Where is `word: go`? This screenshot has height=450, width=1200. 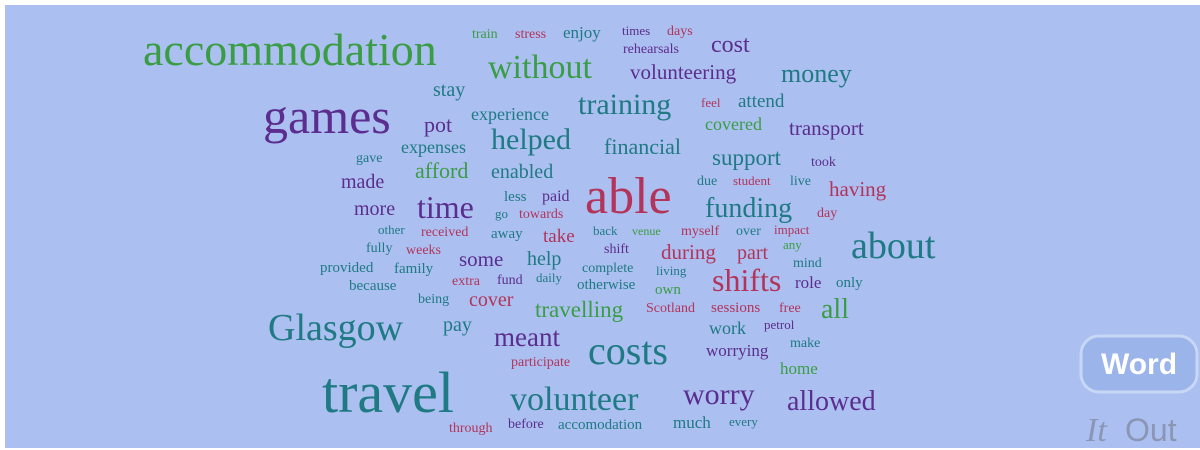
word: go is located at coordinates (501, 213).